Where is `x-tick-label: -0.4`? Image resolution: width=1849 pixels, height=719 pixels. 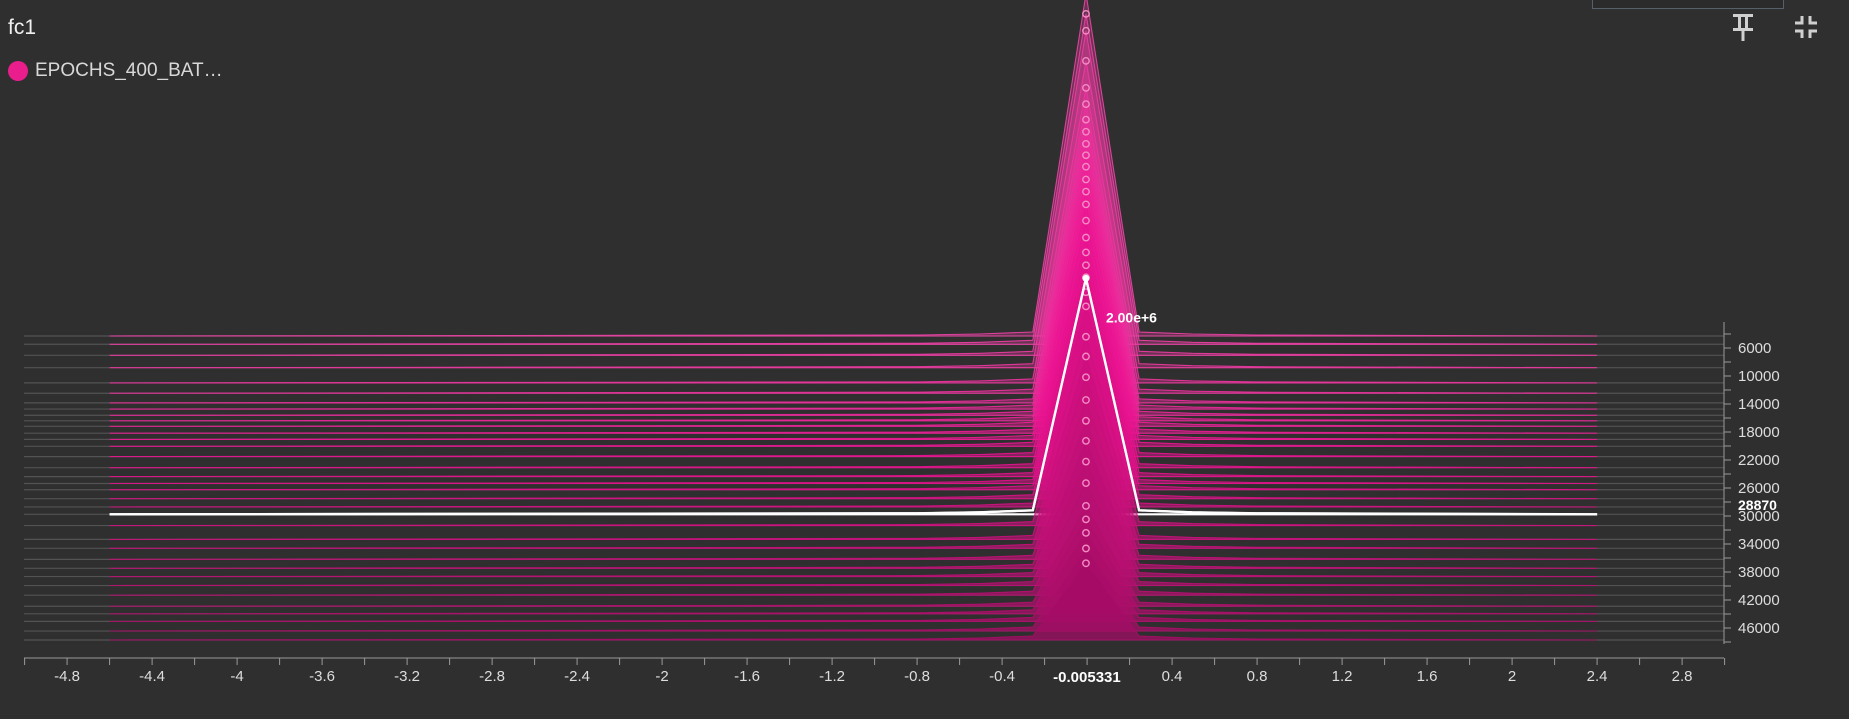
x-tick-label: -0.4 is located at coordinates (1002, 676).